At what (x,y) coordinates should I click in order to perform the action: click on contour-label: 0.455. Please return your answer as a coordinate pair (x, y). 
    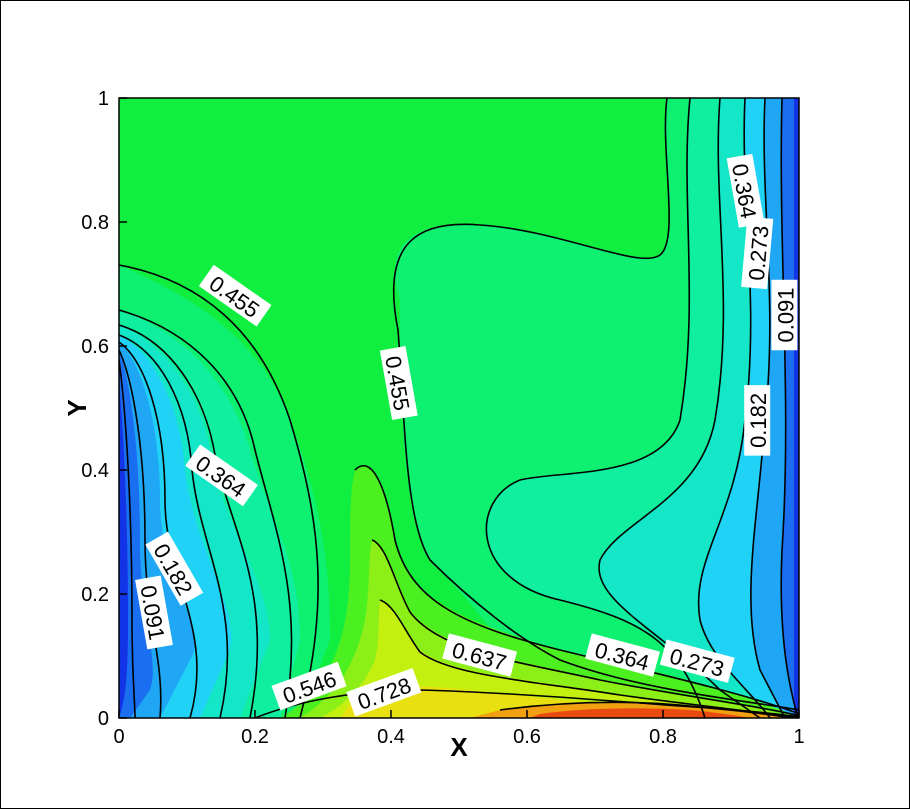
    Looking at the image, I should click on (398, 383).